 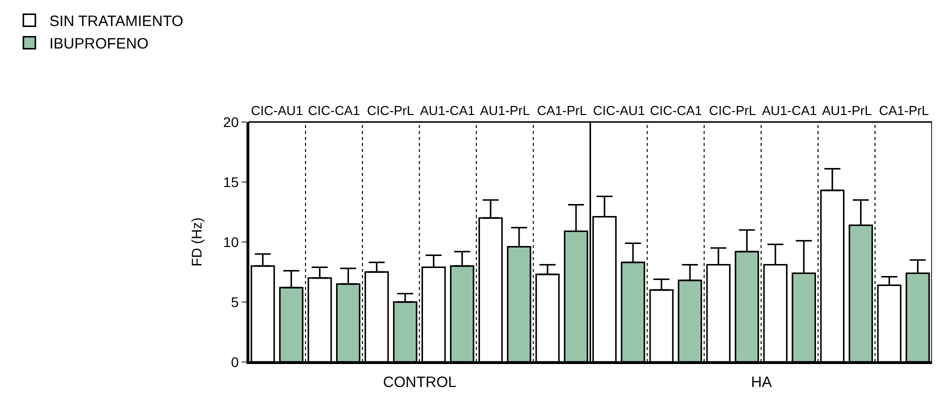 I want to click on text: CONTROL, so click(x=419, y=382).